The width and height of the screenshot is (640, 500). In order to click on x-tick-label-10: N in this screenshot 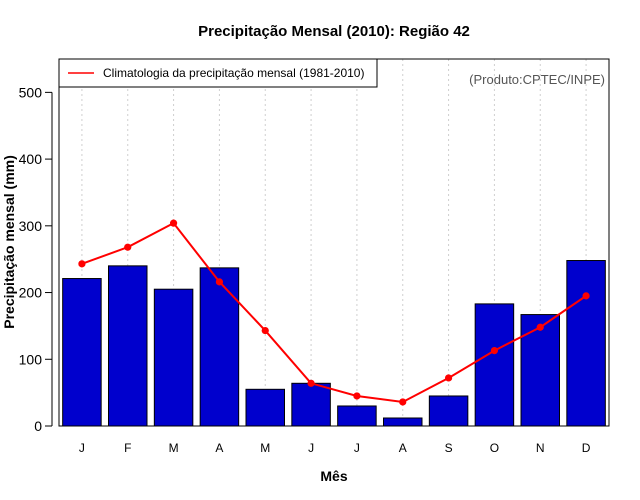, I will do `click(540, 448)`.